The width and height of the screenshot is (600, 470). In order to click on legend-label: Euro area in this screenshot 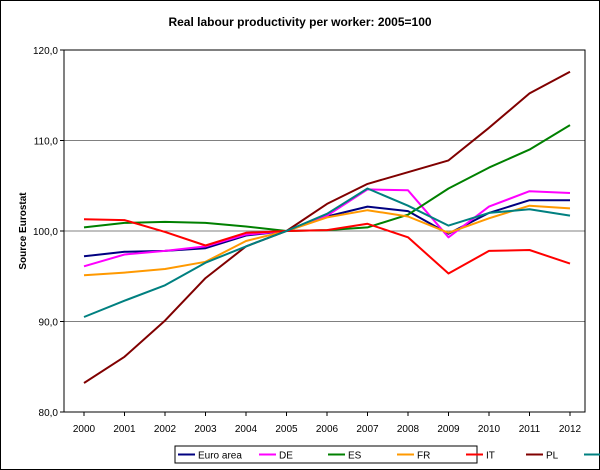, I will do `click(220, 456)`.